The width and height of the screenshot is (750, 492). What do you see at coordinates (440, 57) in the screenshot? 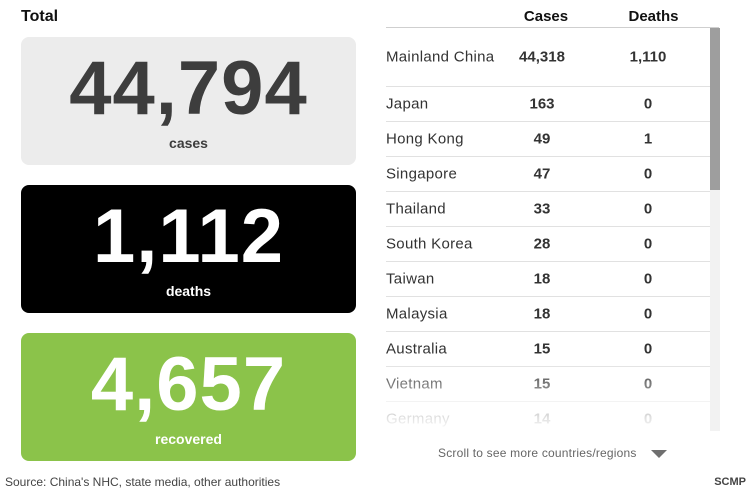
I see `country-name: Mainland China` at bounding box center [440, 57].